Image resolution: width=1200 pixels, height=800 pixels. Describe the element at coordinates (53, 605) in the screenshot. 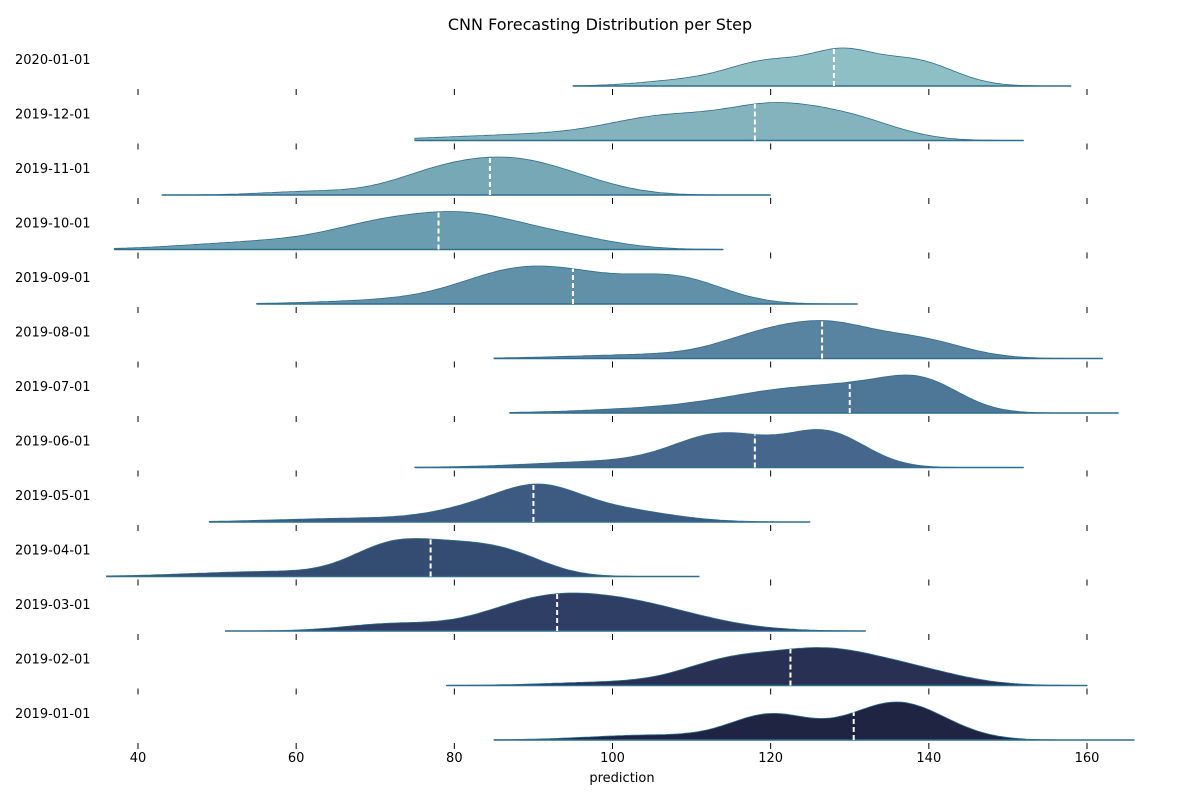

I see `row-label: 2019-03-01` at that location.